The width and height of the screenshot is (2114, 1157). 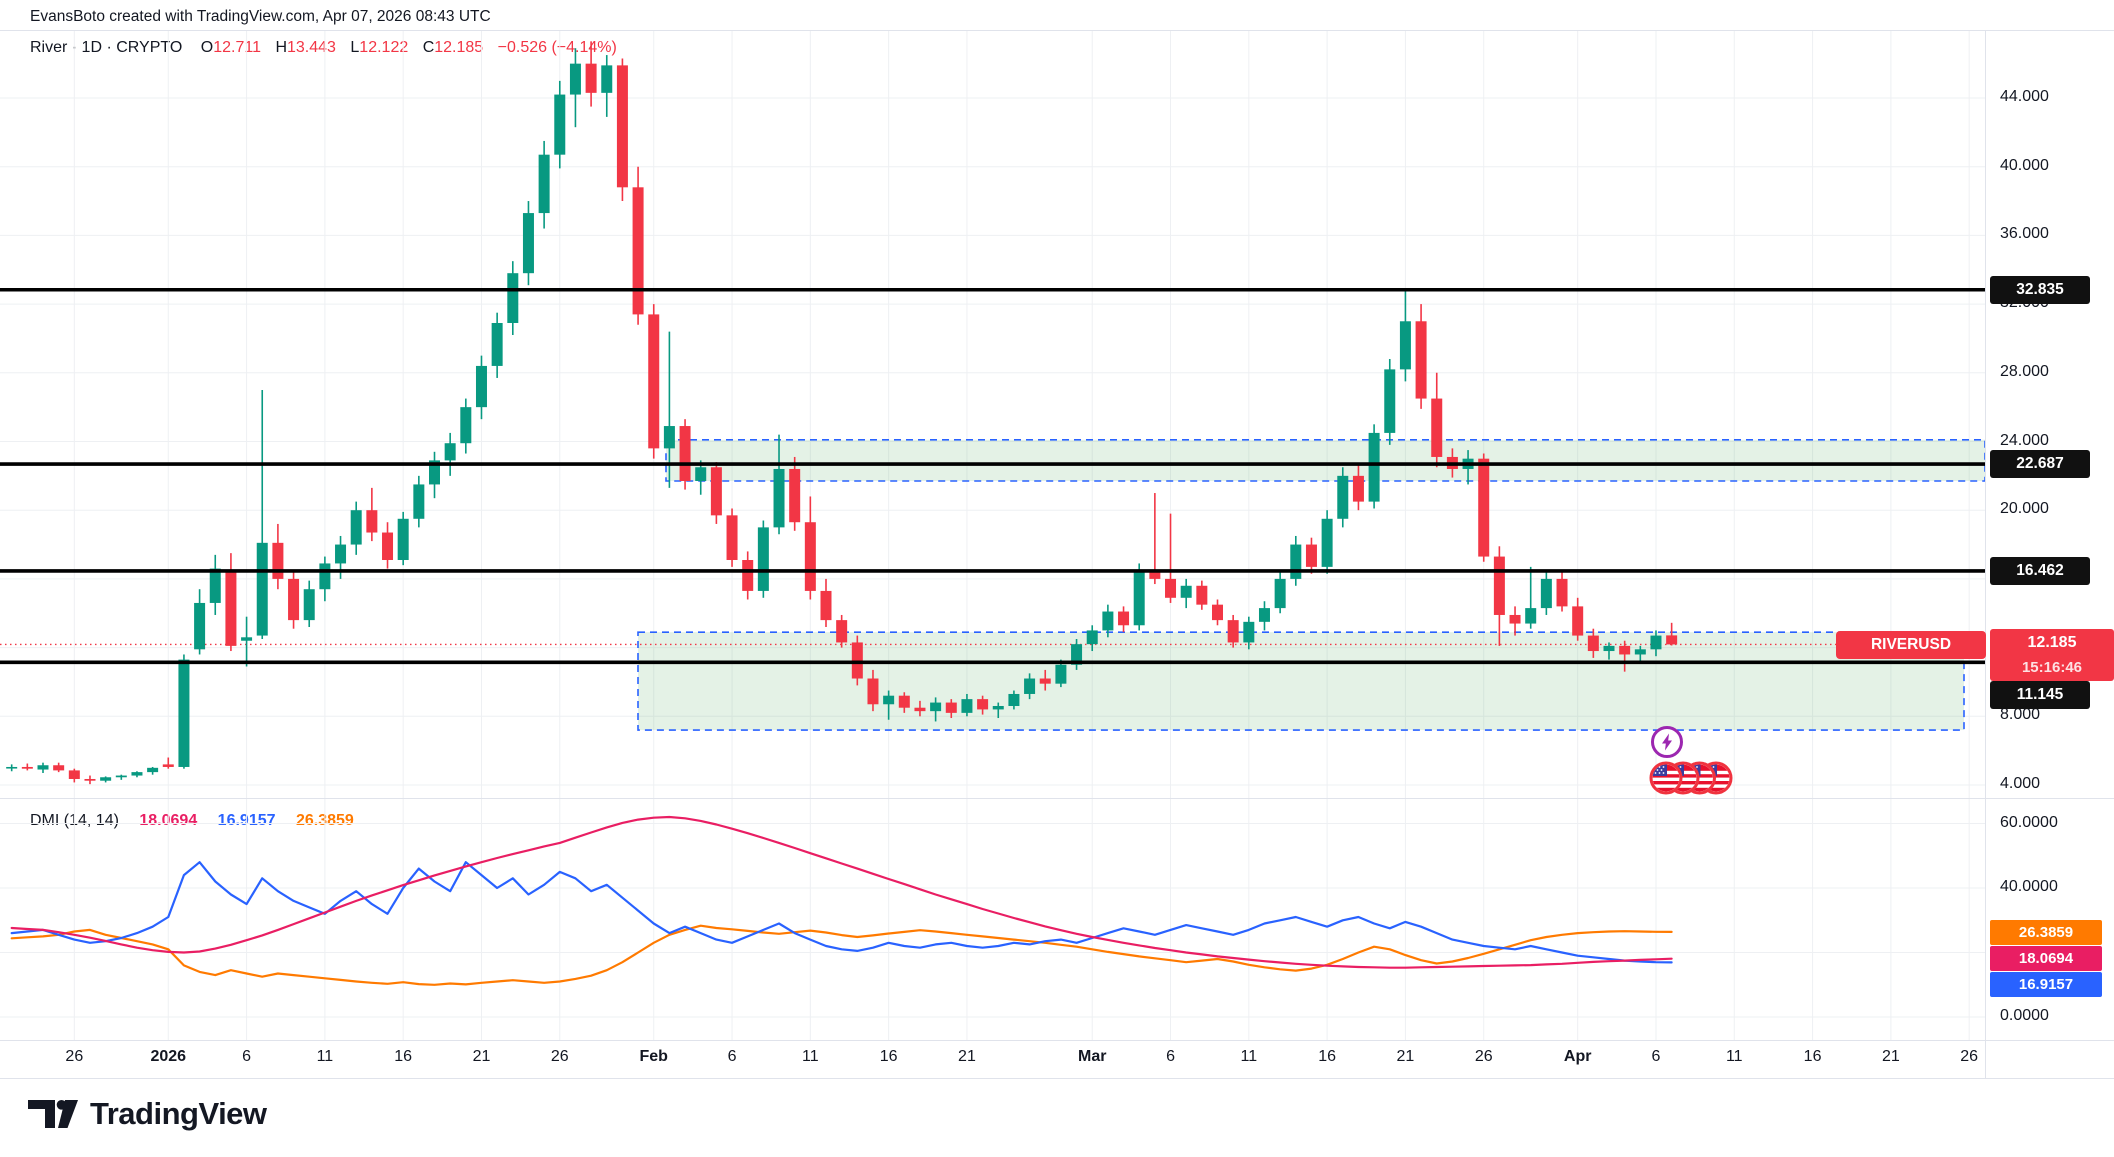 I want to click on change-value: −0.526 (−4.14%), so click(x=557, y=47).